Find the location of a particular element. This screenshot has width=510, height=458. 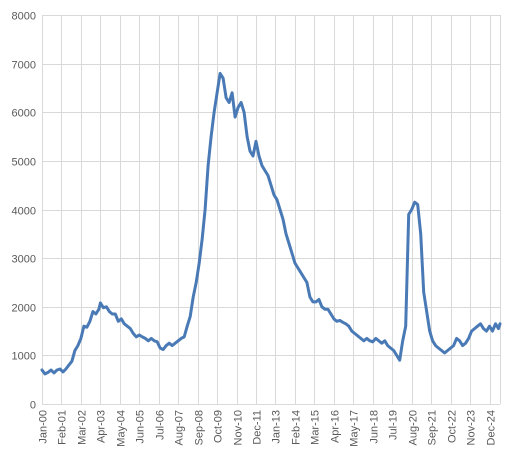

x-tick-label: Apr-16 is located at coordinates (336, 426).